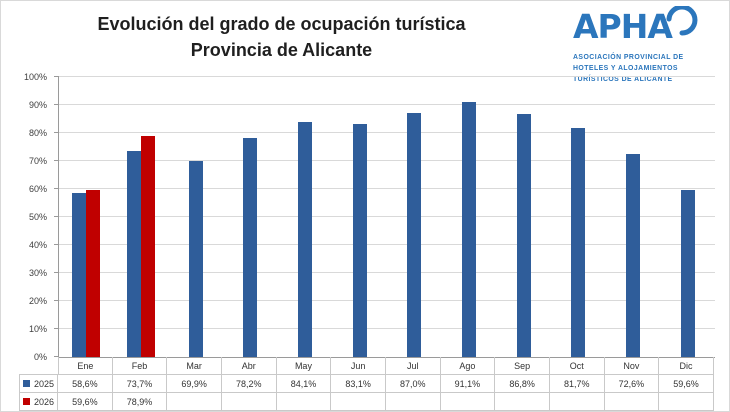 This screenshot has height=412, width=730. Describe the element at coordinates (577, 402) in the screenshot. I see `value-cell-2026-Oct` at that location.